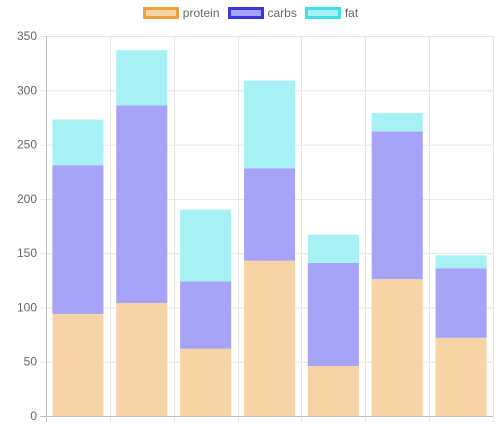  What do you see at coordinates (282, 13) in the screenshot?
I see `legend-label-carbs: carbs` at bounding box center [282, 13].